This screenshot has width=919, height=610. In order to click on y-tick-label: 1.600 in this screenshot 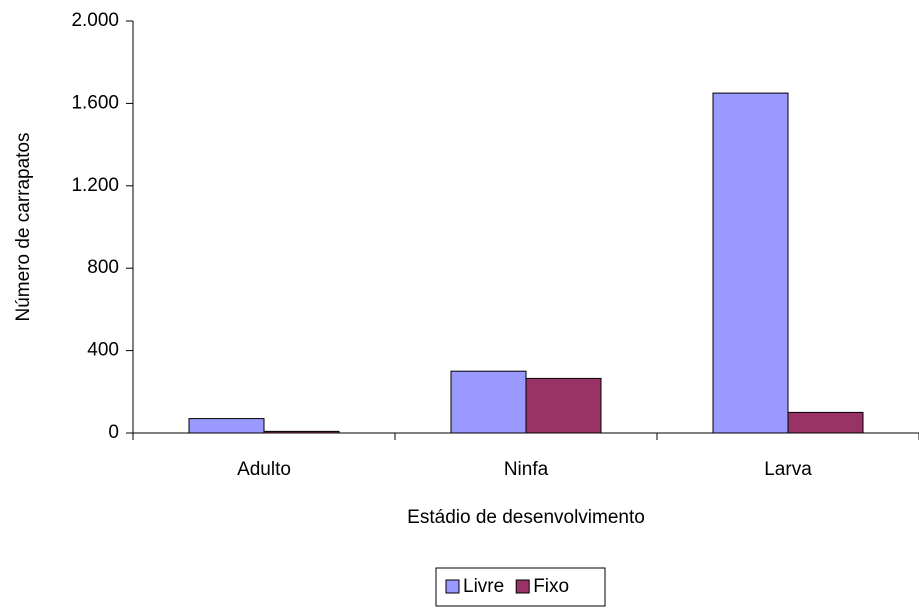, I will do `click(95, 102)`.